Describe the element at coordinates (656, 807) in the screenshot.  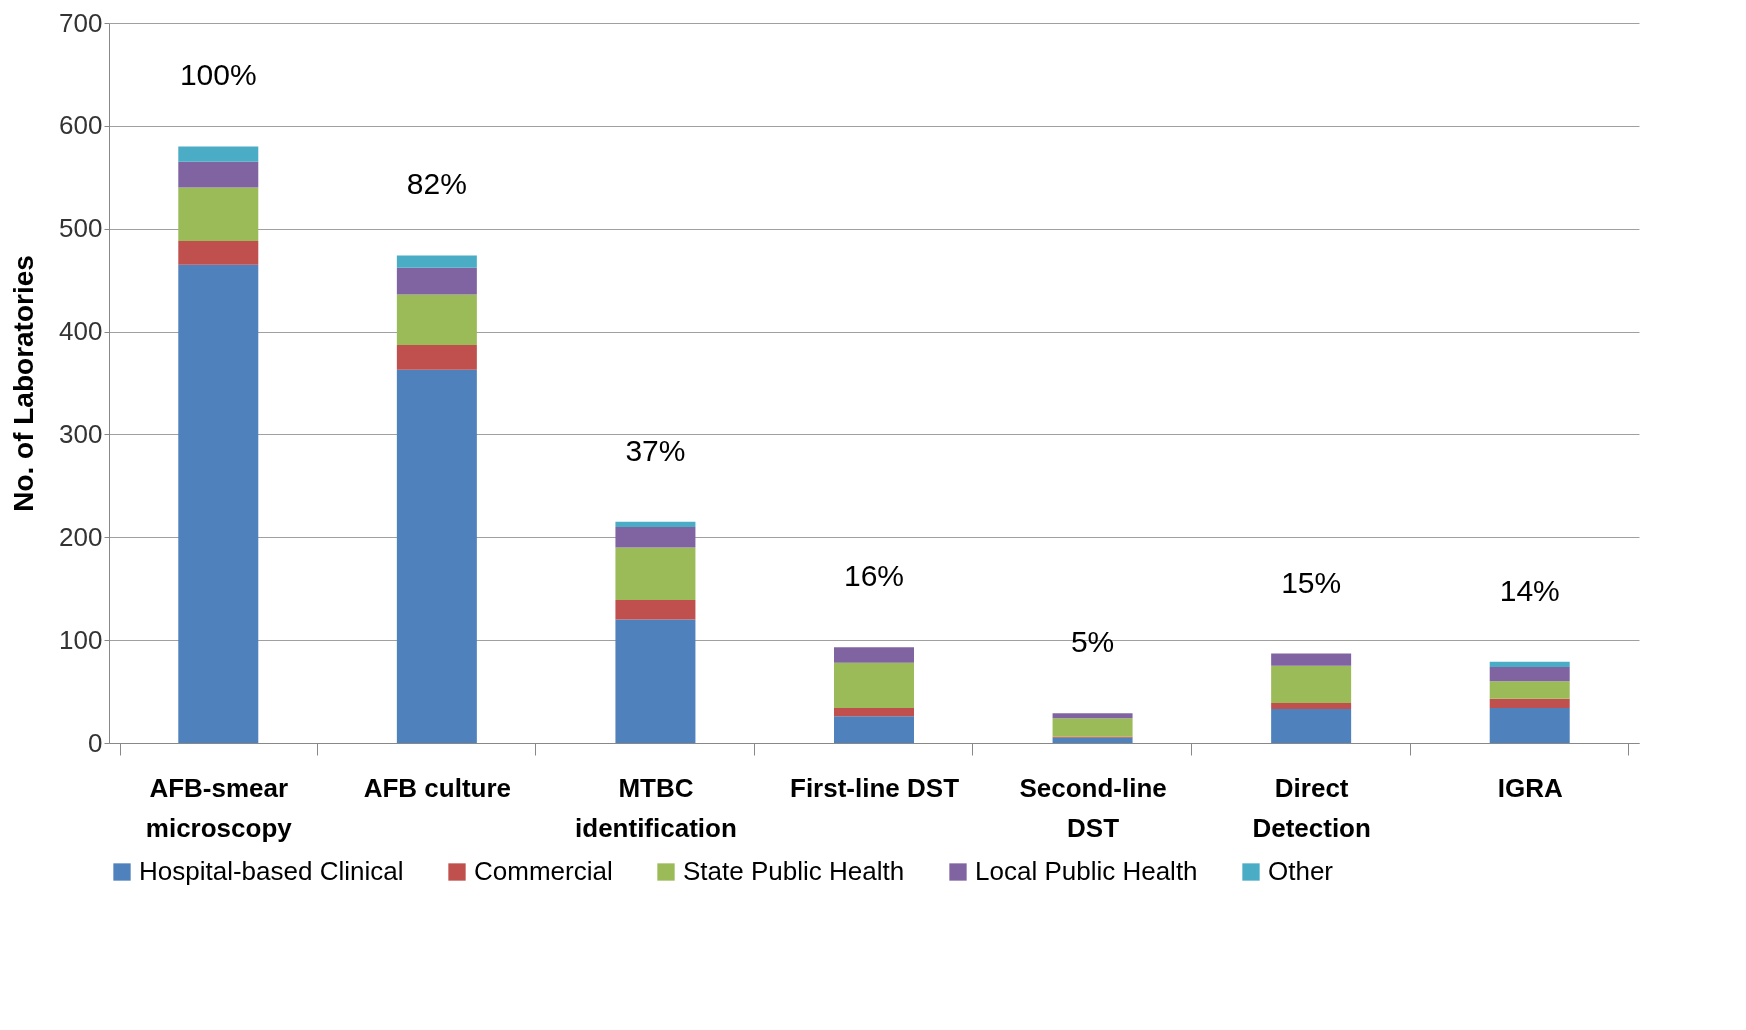
I see `x-tick-label: MTBC identification` at that location.